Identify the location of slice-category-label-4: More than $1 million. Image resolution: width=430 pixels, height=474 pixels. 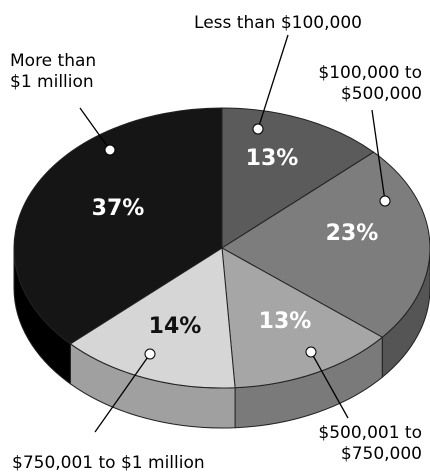
(53, 71).